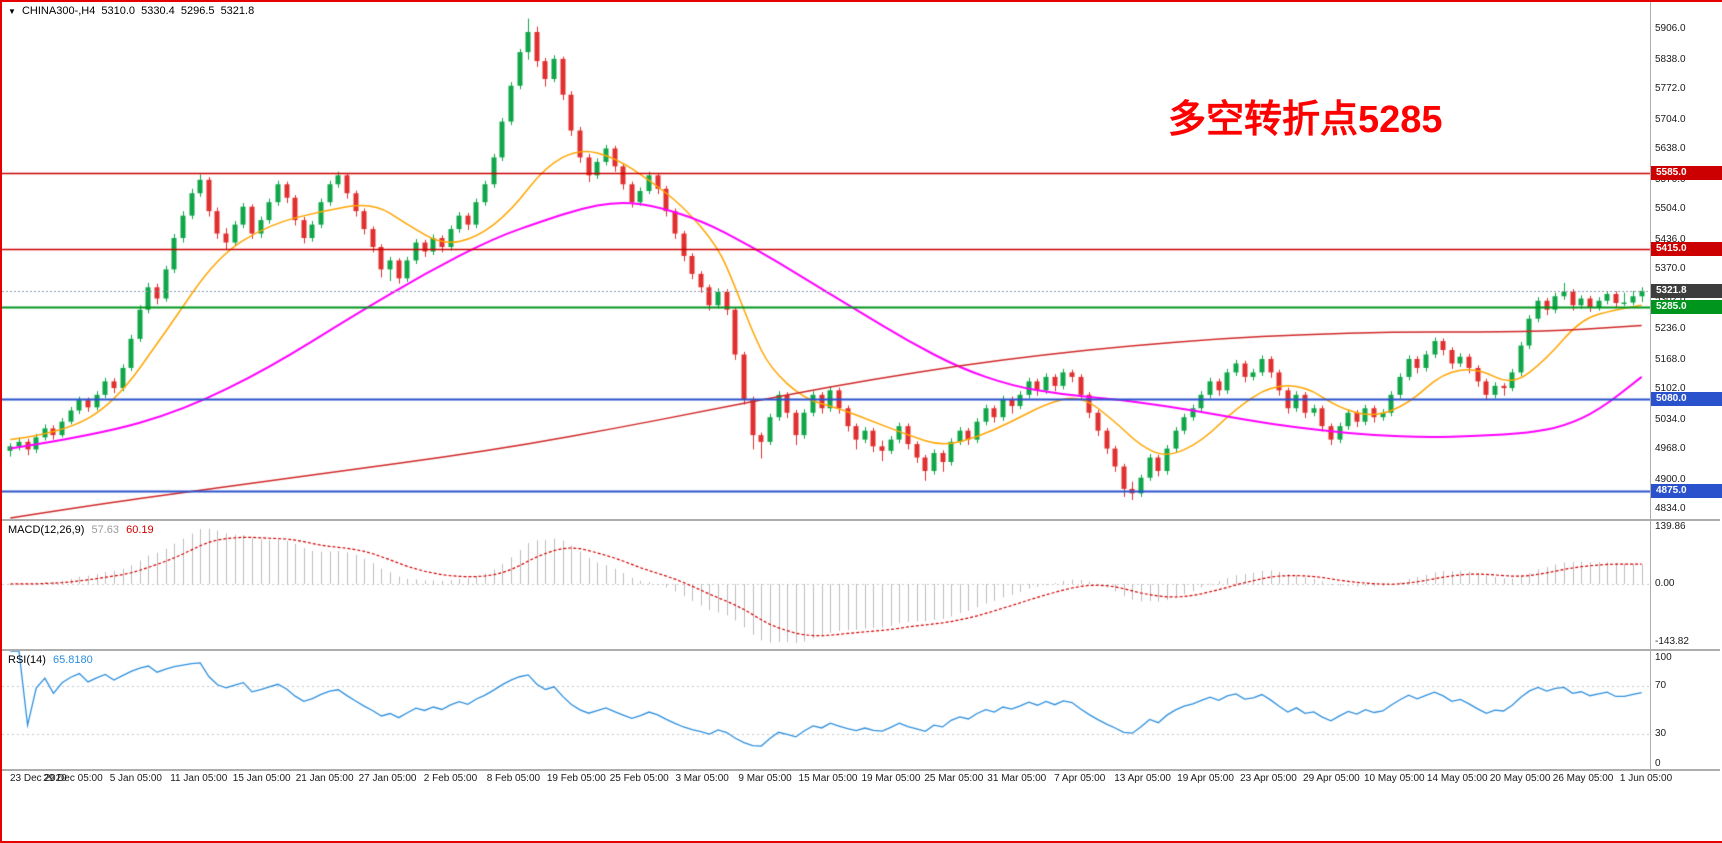 The image size is (1722, 843). Describe the element at coordinates (1665, 583) in the screenshot. I see `macd-axis-label: 0.00` at that location.